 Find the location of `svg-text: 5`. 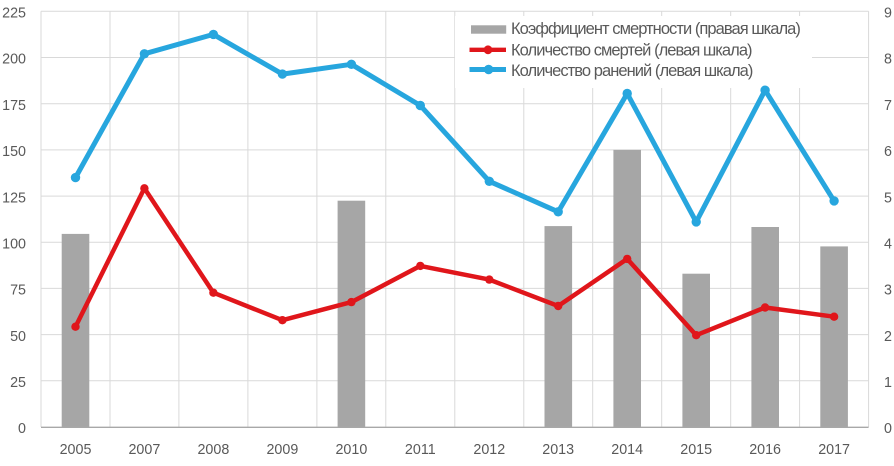

svg-text: 5 is located at coordinates (888, 198).